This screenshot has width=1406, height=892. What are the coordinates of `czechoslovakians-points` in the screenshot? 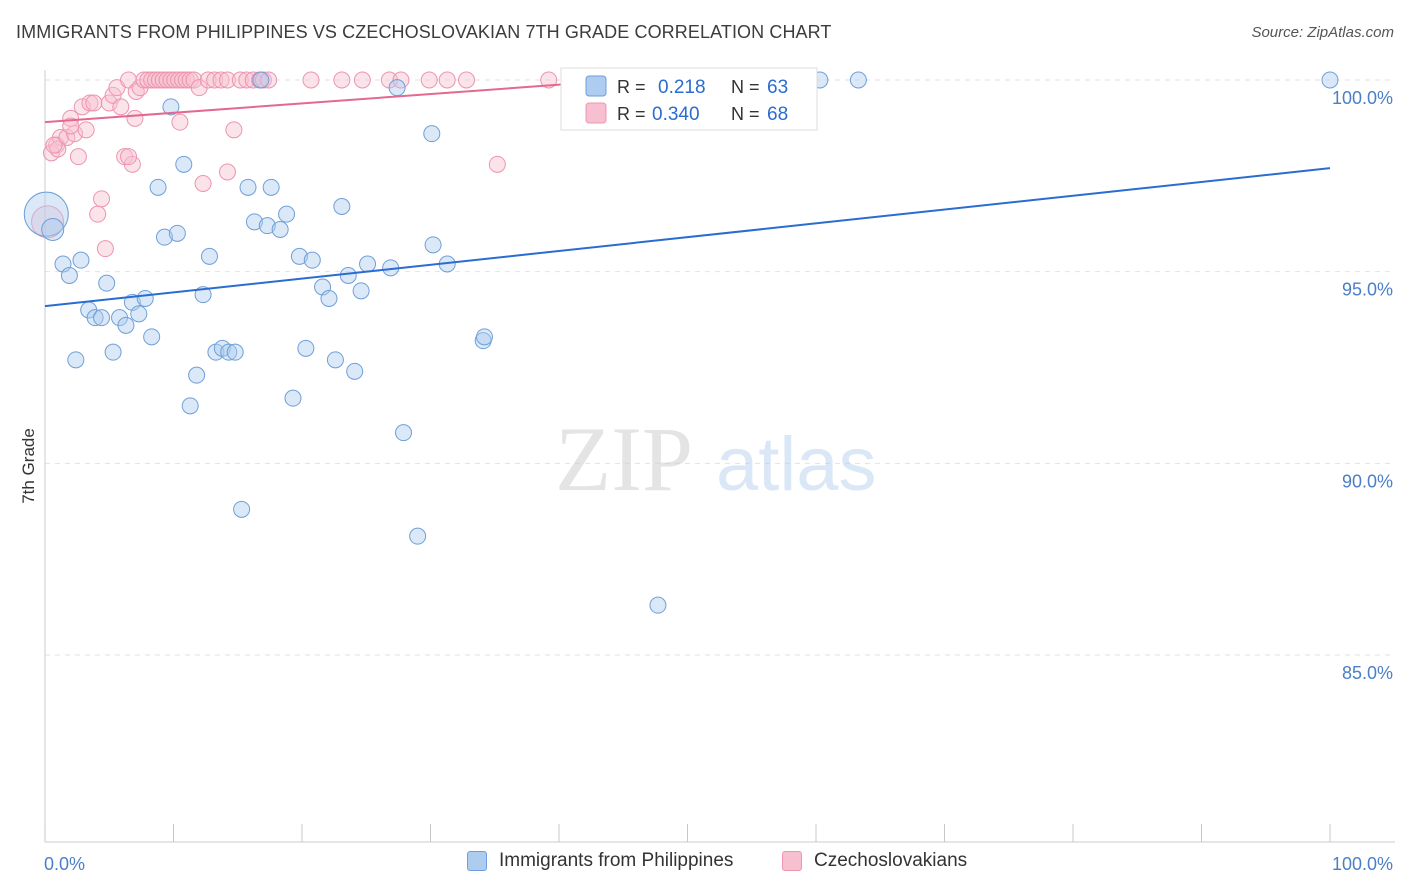 It's located at (294, 164).